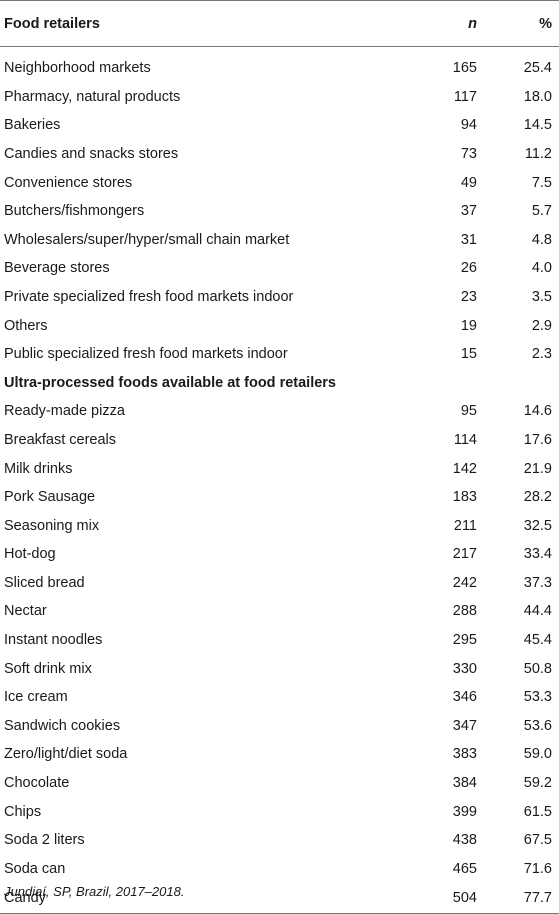 This screenshot has height=914, width=559. Describe the element at coordinates (537, 783) in the screenshot. I see `row-percent: 59.2` at that location.